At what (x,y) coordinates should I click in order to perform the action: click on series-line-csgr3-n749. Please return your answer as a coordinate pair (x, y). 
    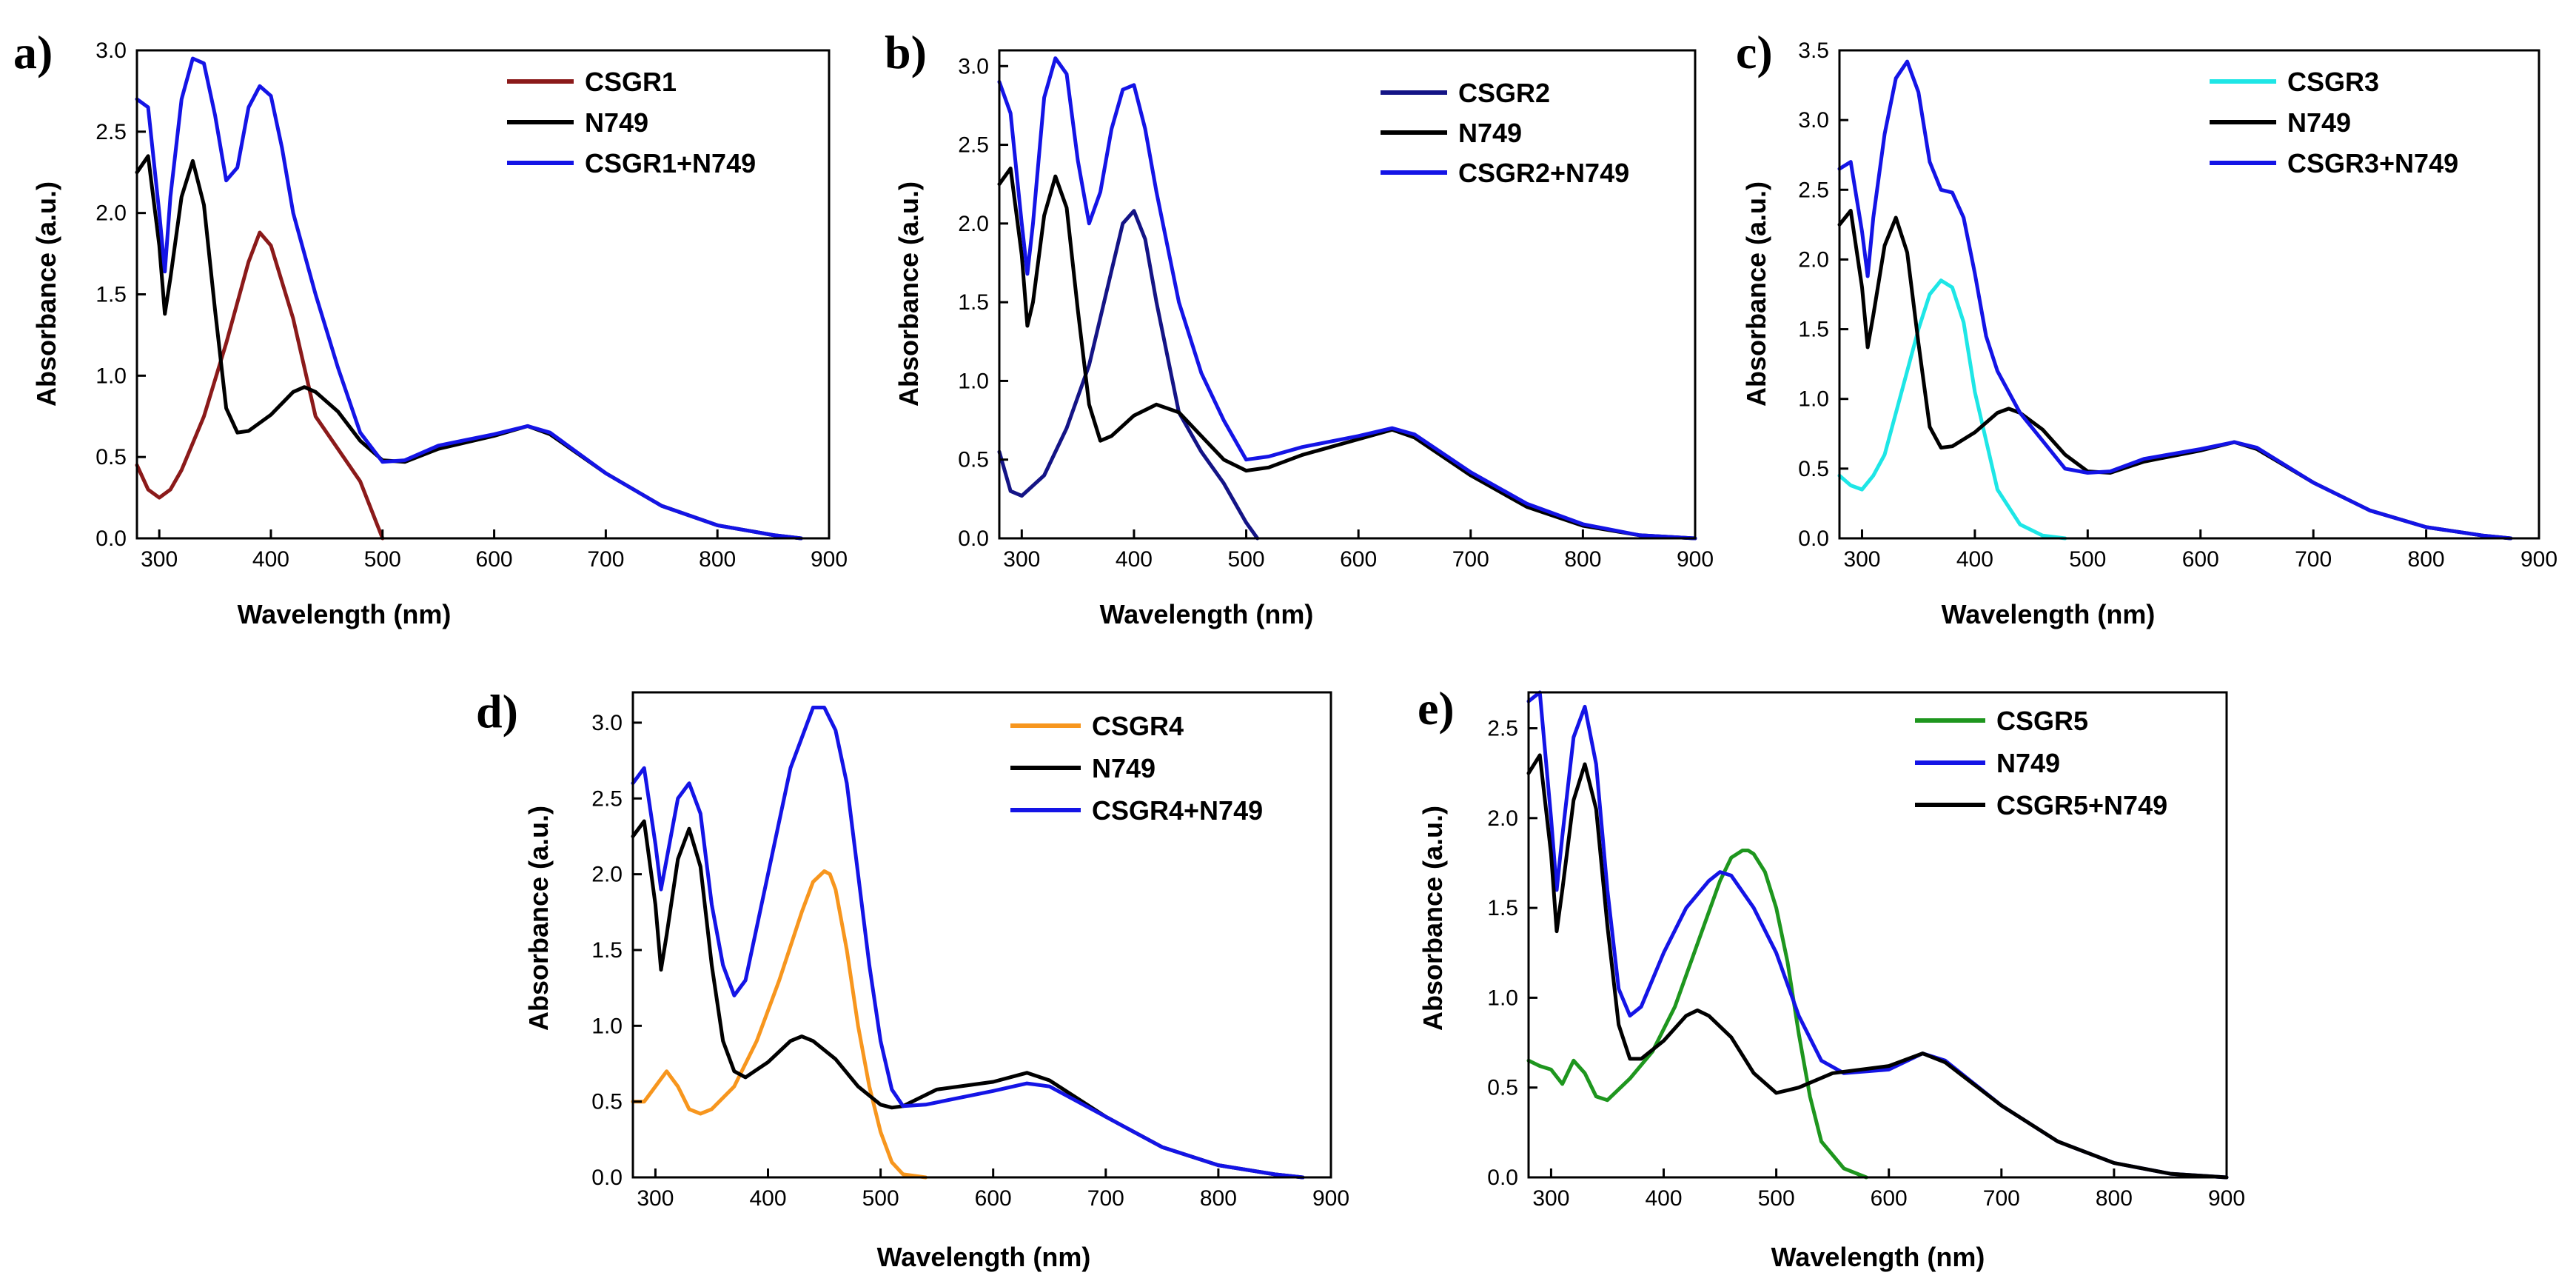
    Looking at the image, I should click on (2175, 300).